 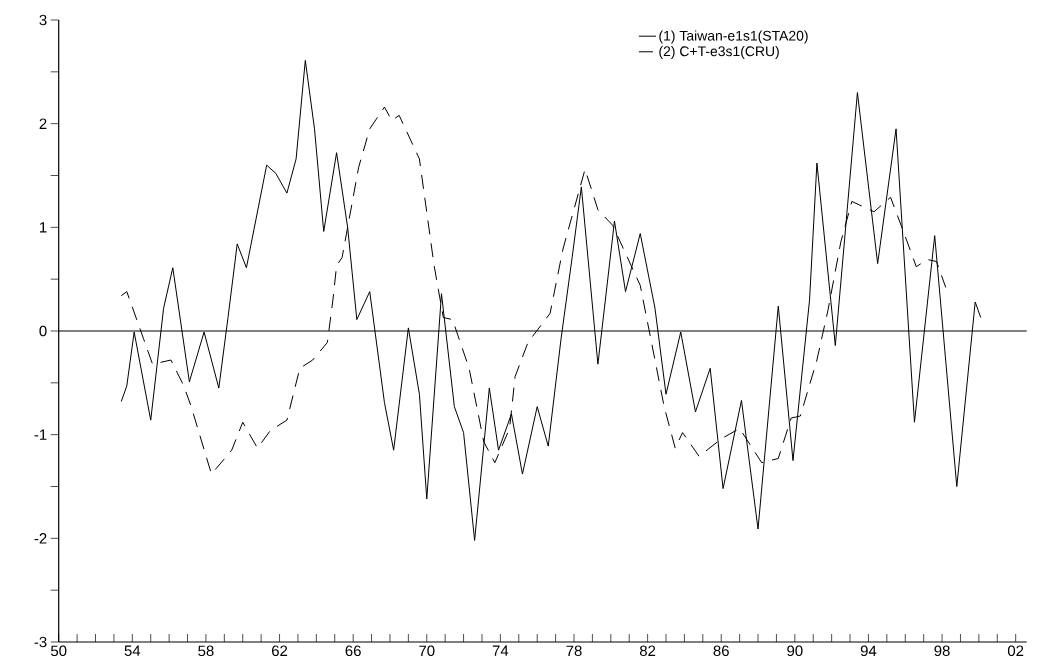 I want to click on x-tick-label: 02, so click(x=1015, y=651).